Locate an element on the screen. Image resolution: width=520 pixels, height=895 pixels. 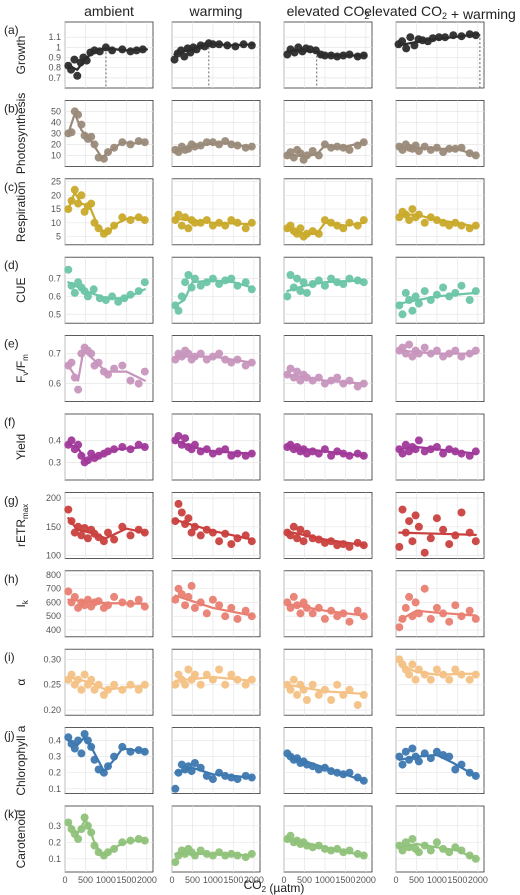
panel-frame is located at coordinates (440, 212).